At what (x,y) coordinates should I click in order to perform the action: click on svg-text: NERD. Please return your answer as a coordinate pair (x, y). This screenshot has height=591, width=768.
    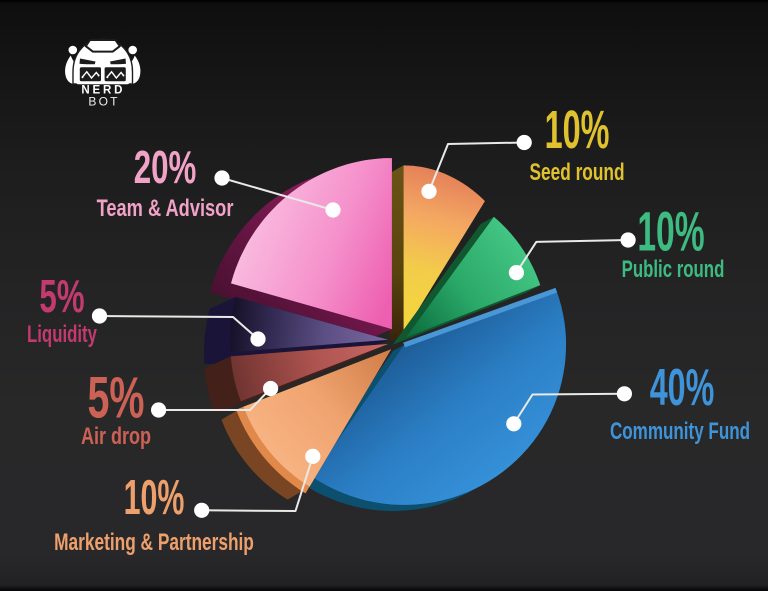
    Looking at the image, I should click on (103, 91).